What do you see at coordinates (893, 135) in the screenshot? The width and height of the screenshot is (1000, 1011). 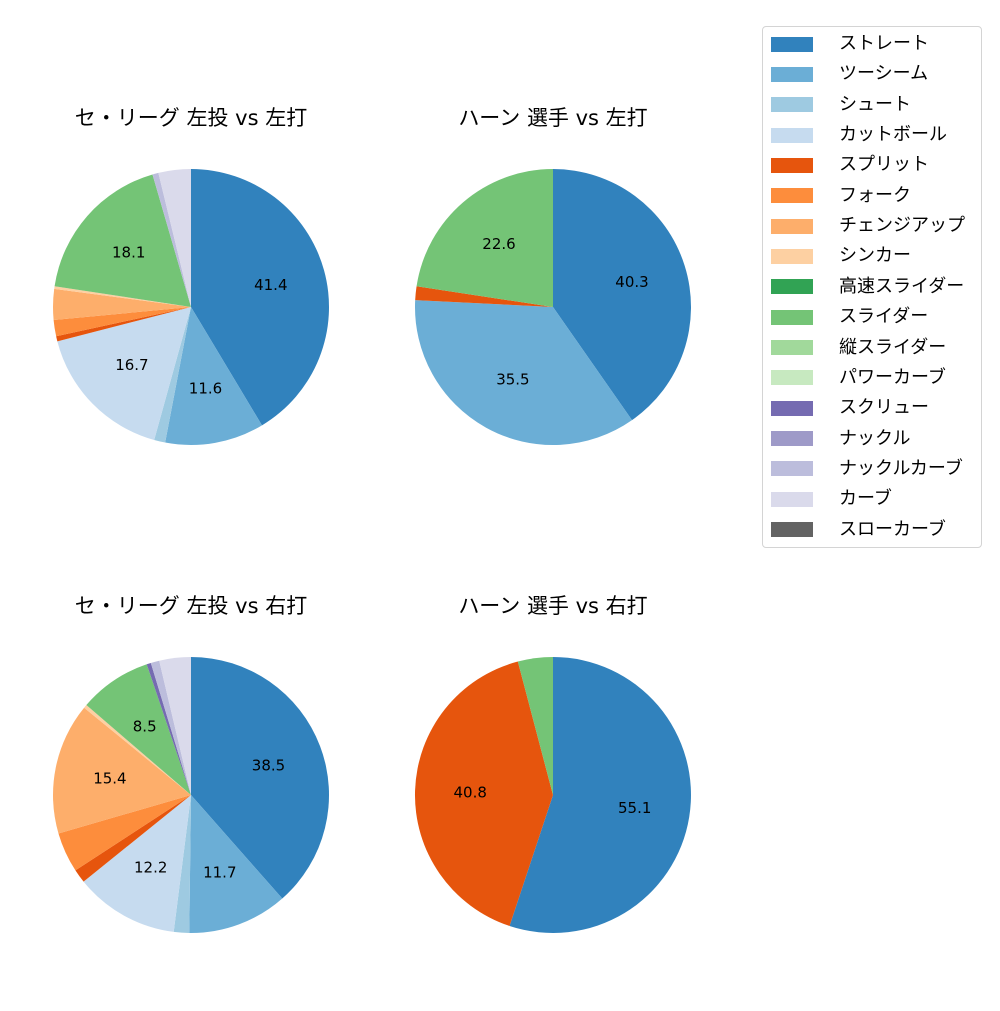 I see `legend-label: カットボール` at bounding box center [893, 135].